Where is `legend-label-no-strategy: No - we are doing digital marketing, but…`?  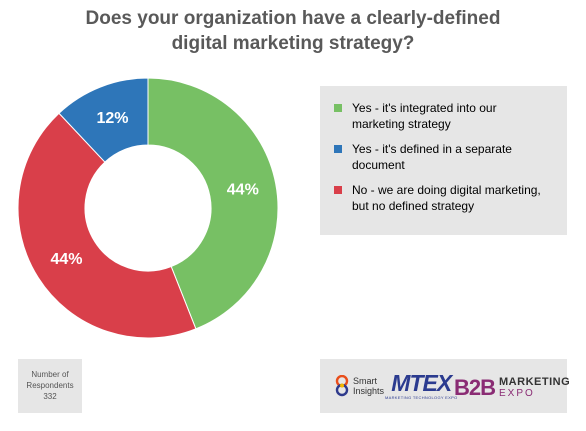
legend-label-no-strategy: No - we are doing digital marketing, but… is located at coordinates (446, 198).